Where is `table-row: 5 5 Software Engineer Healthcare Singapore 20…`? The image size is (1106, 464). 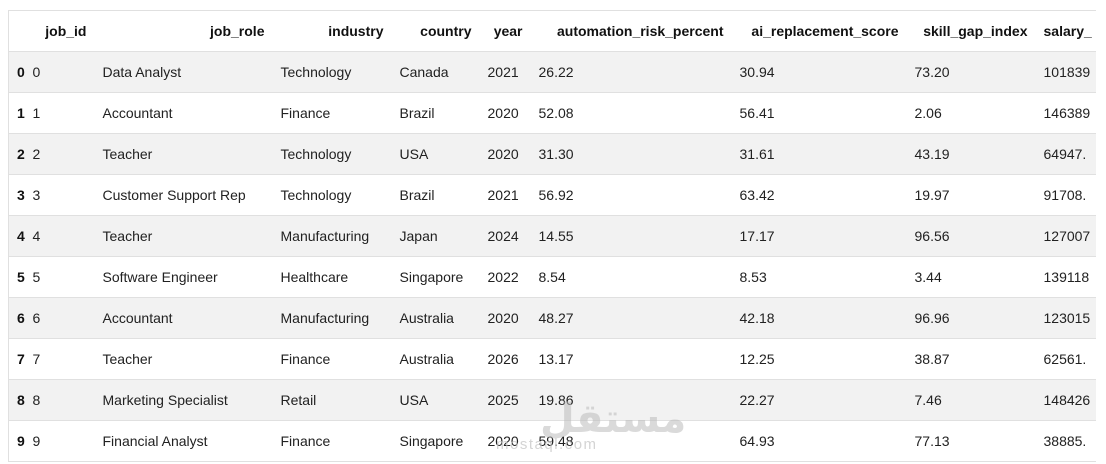 table-row: 5 5 Software Engineer Healthcare Singapore 20… is located at coordinates (552, 277).